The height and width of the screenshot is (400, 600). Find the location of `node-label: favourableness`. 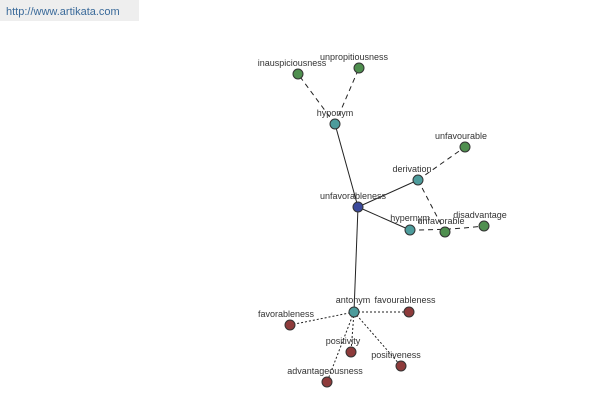

node-label: favourableness is located at coordinates (405, 300).